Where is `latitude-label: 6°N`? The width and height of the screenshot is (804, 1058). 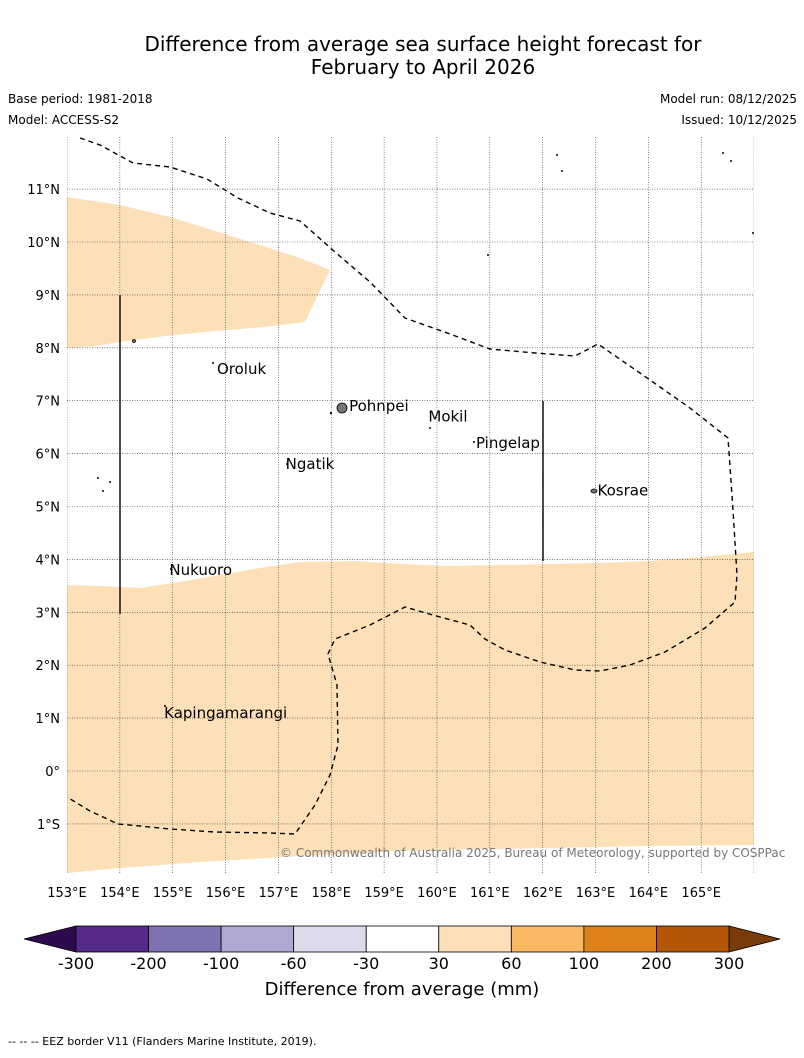 latitude-label: 6°N is located at coordinates (48, 455).